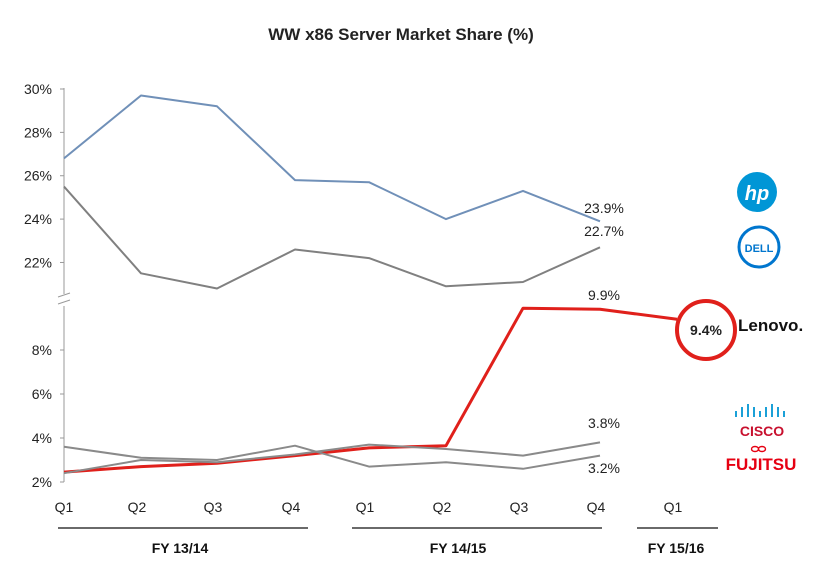  What do you see at coordinates (604, 295) in the screenshot?
I see `data-label-lenovo: 9.9%` at bounding box center [604, 295].